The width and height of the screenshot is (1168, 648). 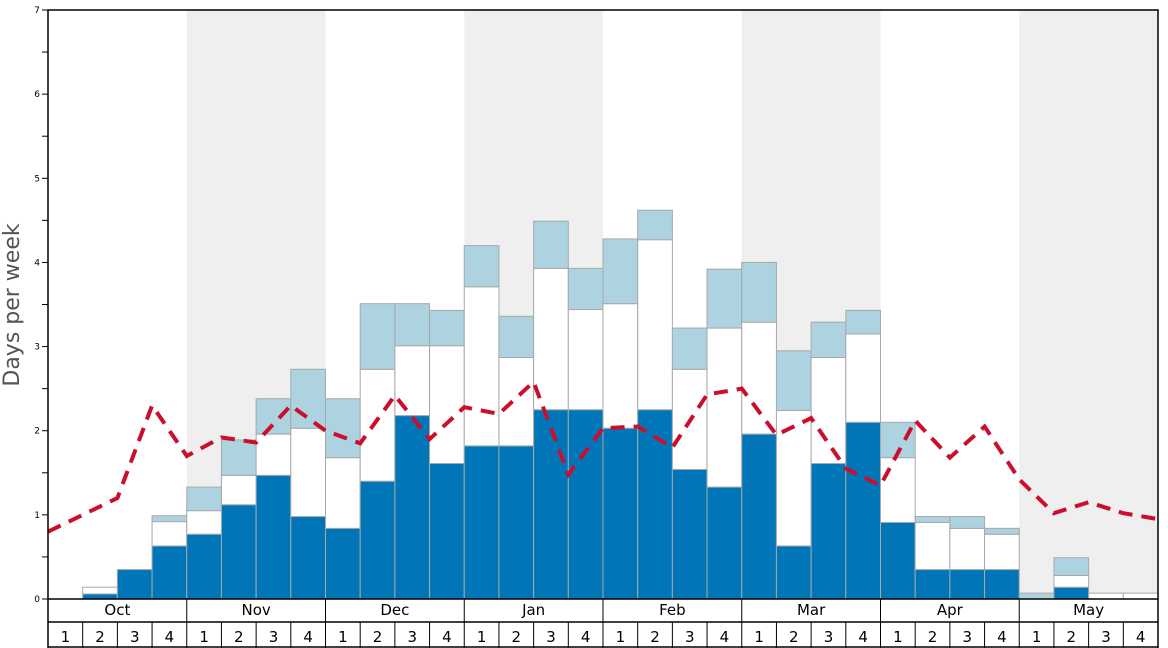 I want to click on y-tick-label: 4, so click(x=37, y=263).